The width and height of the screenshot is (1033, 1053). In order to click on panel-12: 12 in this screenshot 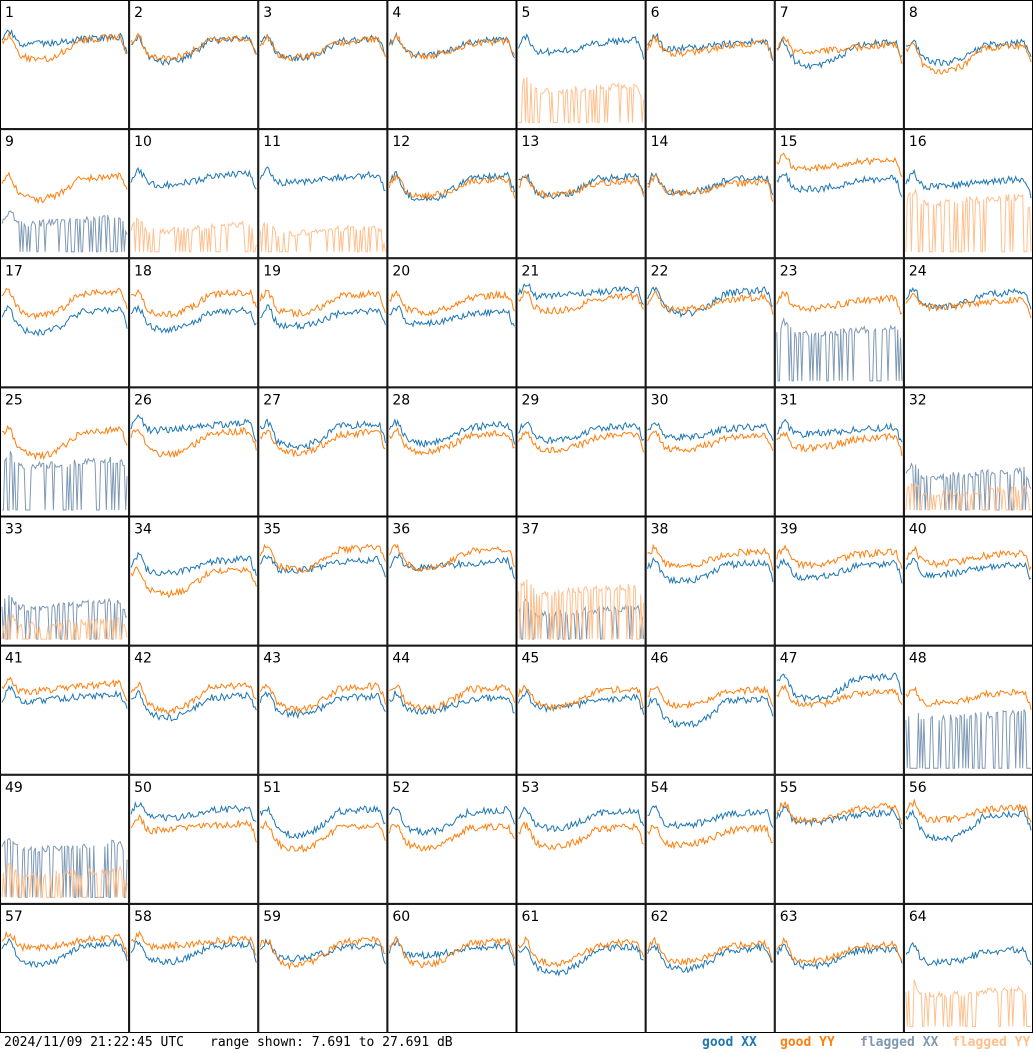, I will do `click(452, 194)`.